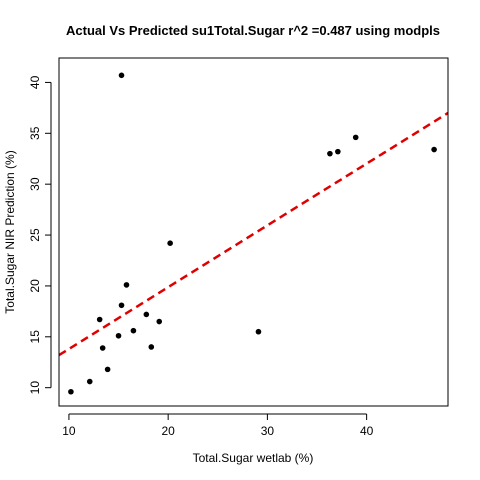 The width and height of the screenshot is (480, 480). Describe the element at coordinates (35, 133) in the screenshot. I see `y-tick-label: 35` at that location.